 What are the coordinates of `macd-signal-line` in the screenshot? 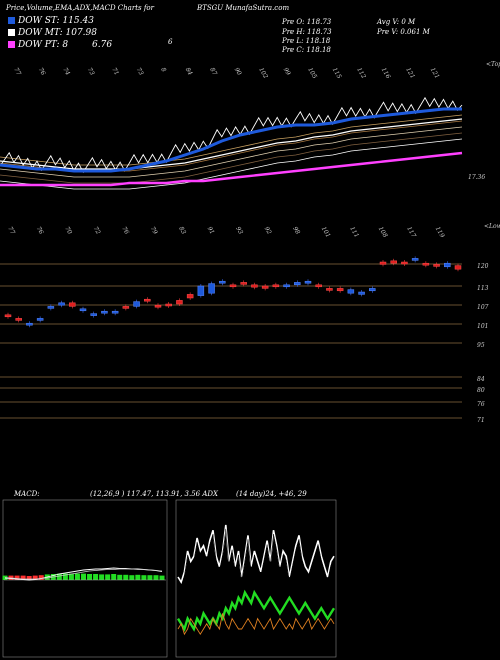 It's located at (83, 574).